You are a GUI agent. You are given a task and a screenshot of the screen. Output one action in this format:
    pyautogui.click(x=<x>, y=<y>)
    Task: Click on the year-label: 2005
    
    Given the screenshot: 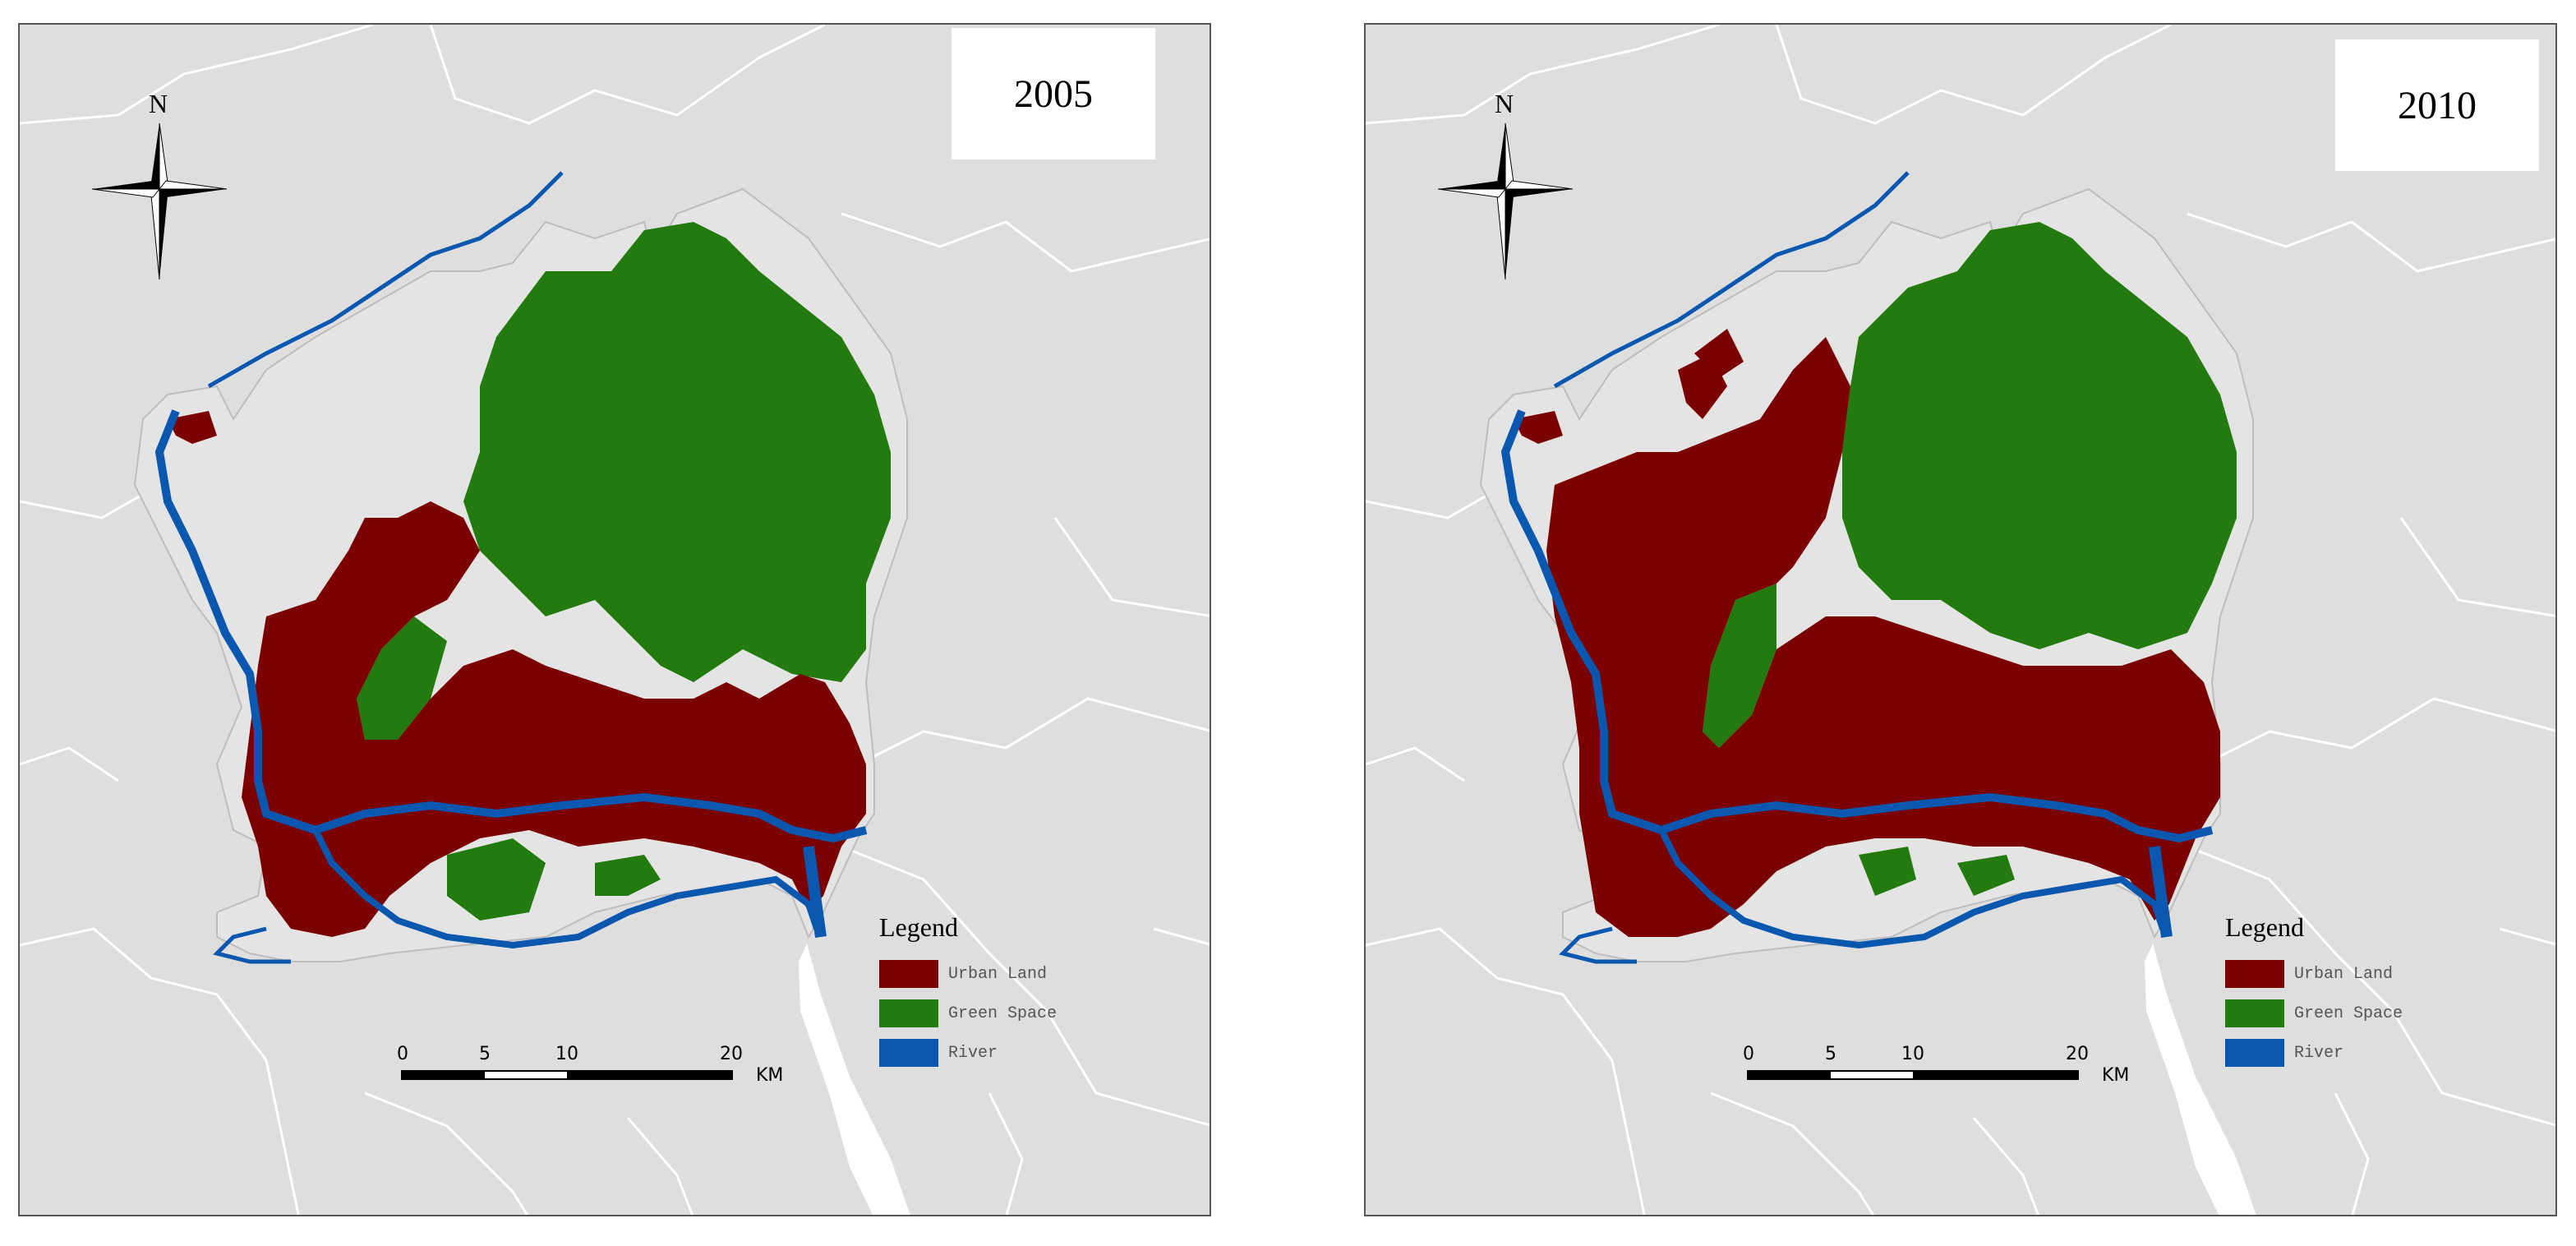 What is the action you would take?
    pyautogui.click(x=1053, y=93)
    